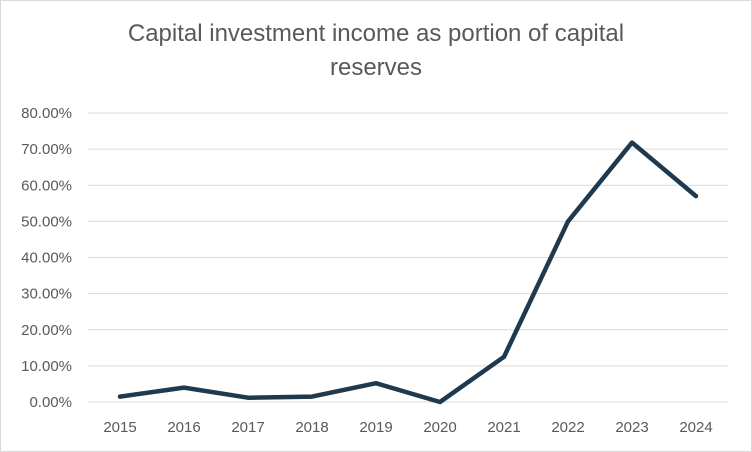 This screenshot has width=752, height=452. Describe the element at coordinates (311, 427) in the screenshot. I see `x-tick-label: 2018` at that location.